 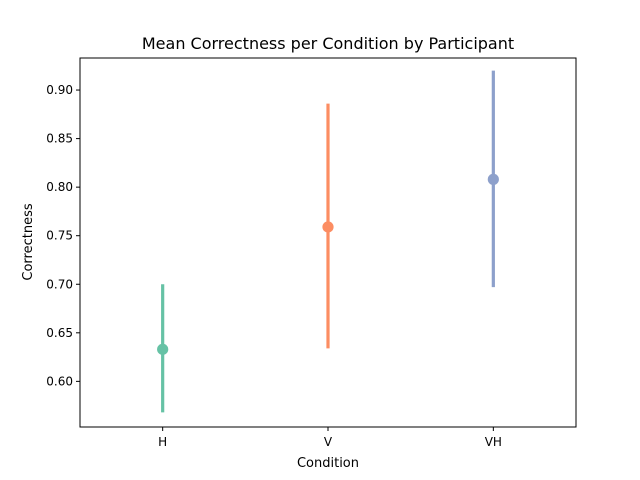 What do you see at coordinates (59, 139) in the screenshot?
I see `y-tick-label: 0.85` at bounding box center [59, 139].